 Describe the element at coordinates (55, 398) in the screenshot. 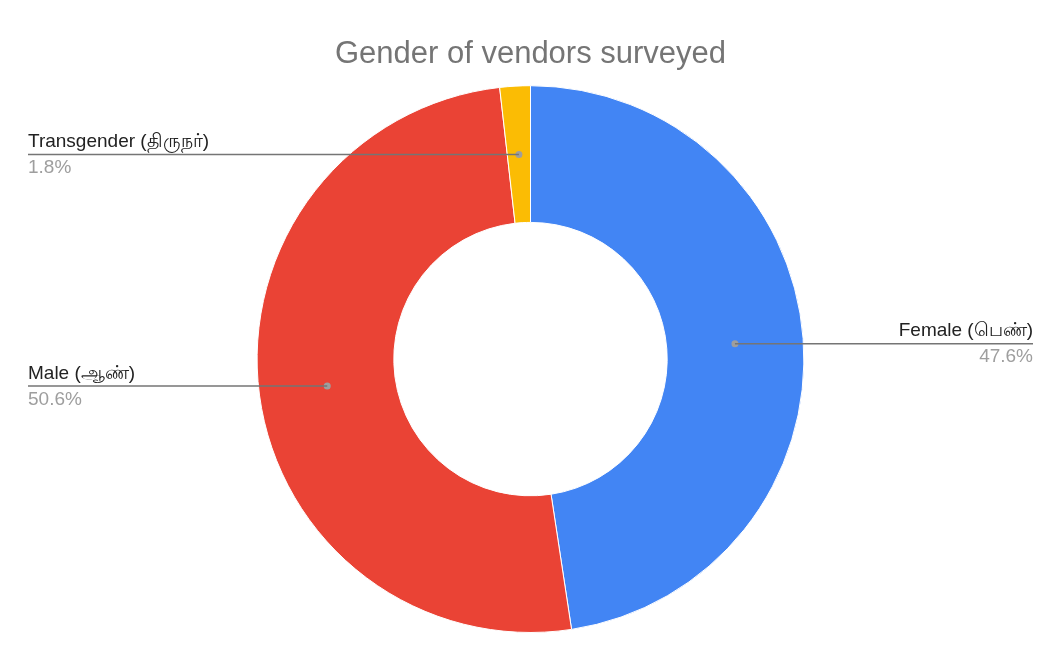

I see `data-label: 50.6%` at that location.